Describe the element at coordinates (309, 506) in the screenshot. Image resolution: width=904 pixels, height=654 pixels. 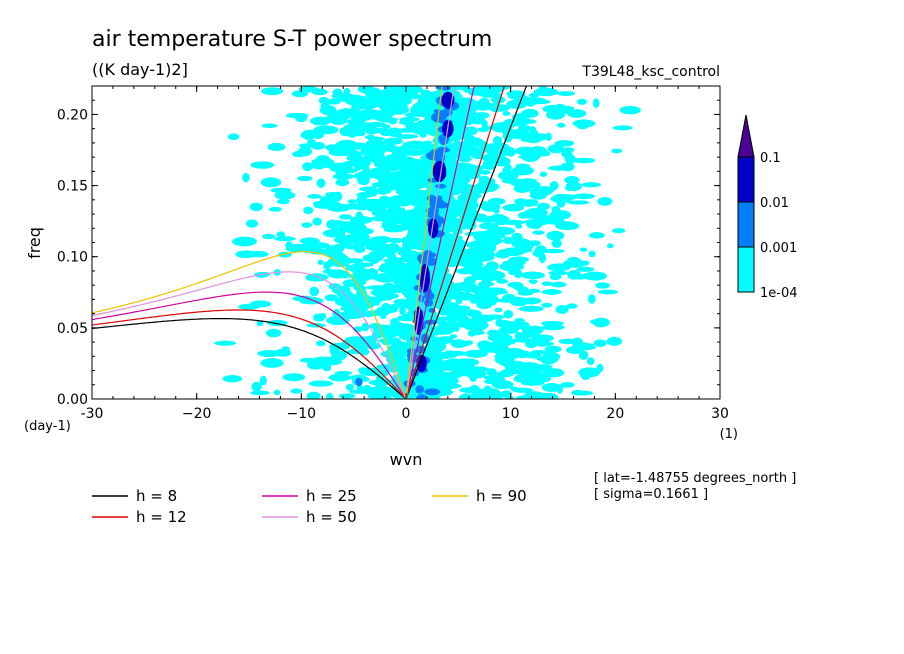
I see `legend: h = 8 h = 12 h = 25 h = 50 h = 90` at that location.